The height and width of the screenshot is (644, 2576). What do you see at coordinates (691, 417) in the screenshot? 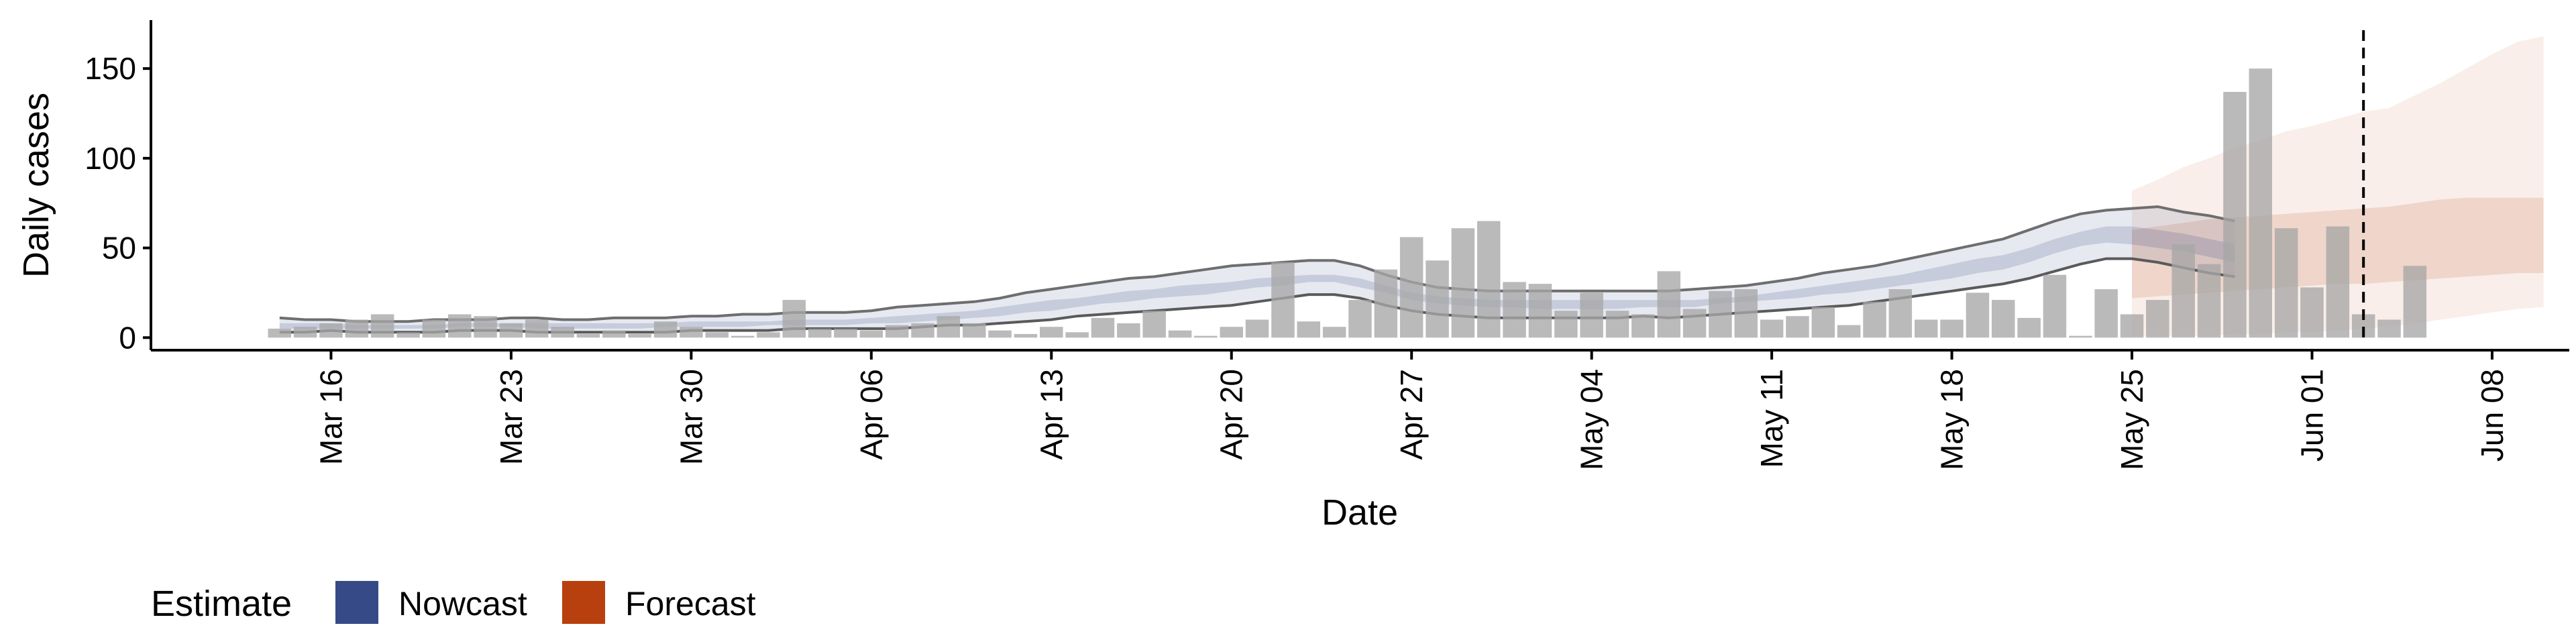
I see `x-tick-label: Mar 30` at bounding box center [691, 417].